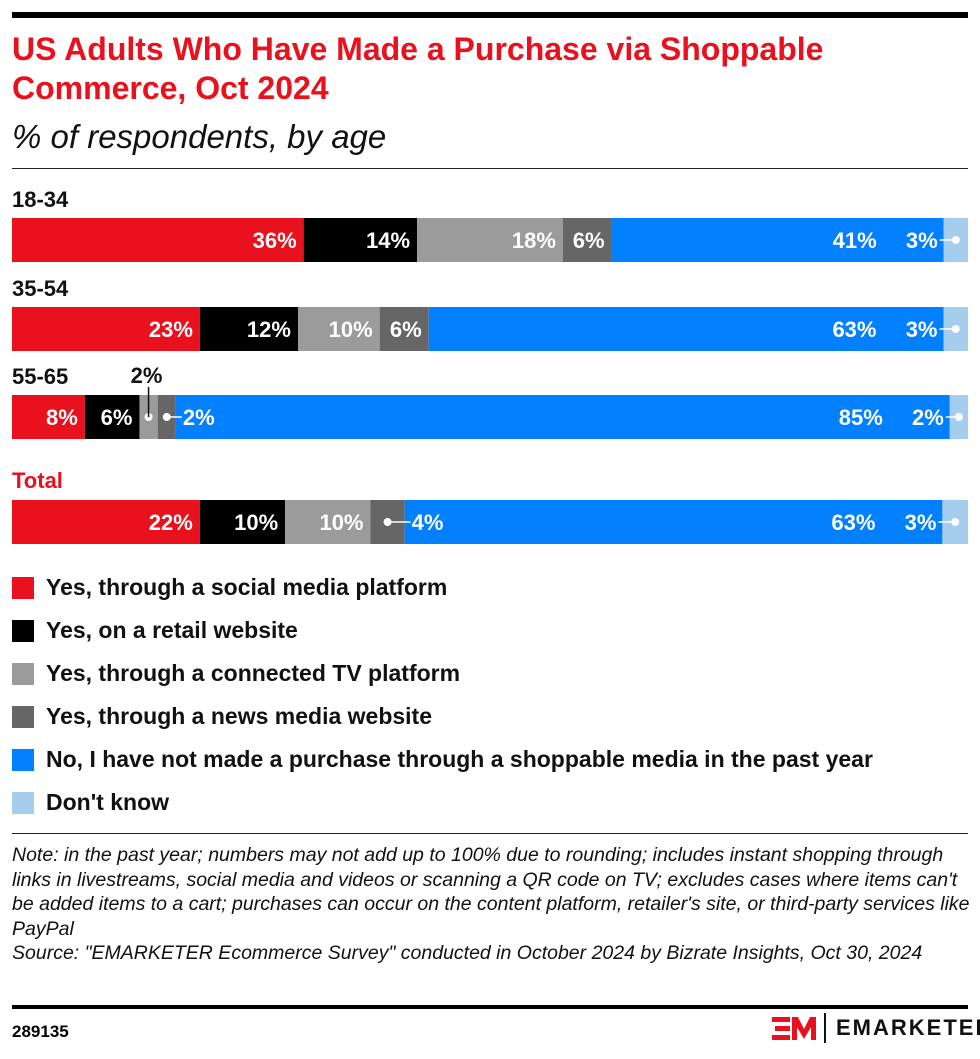 The height and width of the screenshot is (1059, 980). Describe the element at coordinates (442, 802) in the screenshot. I see `legend-item: Don't know` at that location.